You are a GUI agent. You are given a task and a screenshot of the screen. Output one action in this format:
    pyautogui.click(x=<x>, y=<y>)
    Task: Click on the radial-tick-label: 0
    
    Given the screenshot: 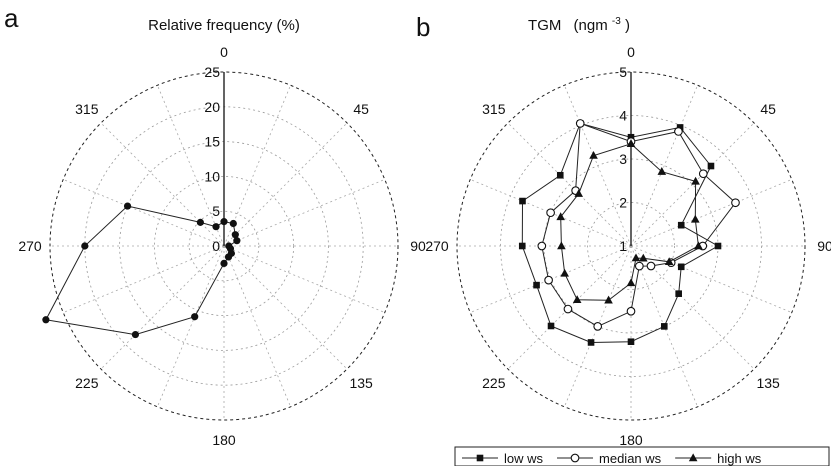 What is the action you would take?
    pyautogui.click(x=216, y=246)
    